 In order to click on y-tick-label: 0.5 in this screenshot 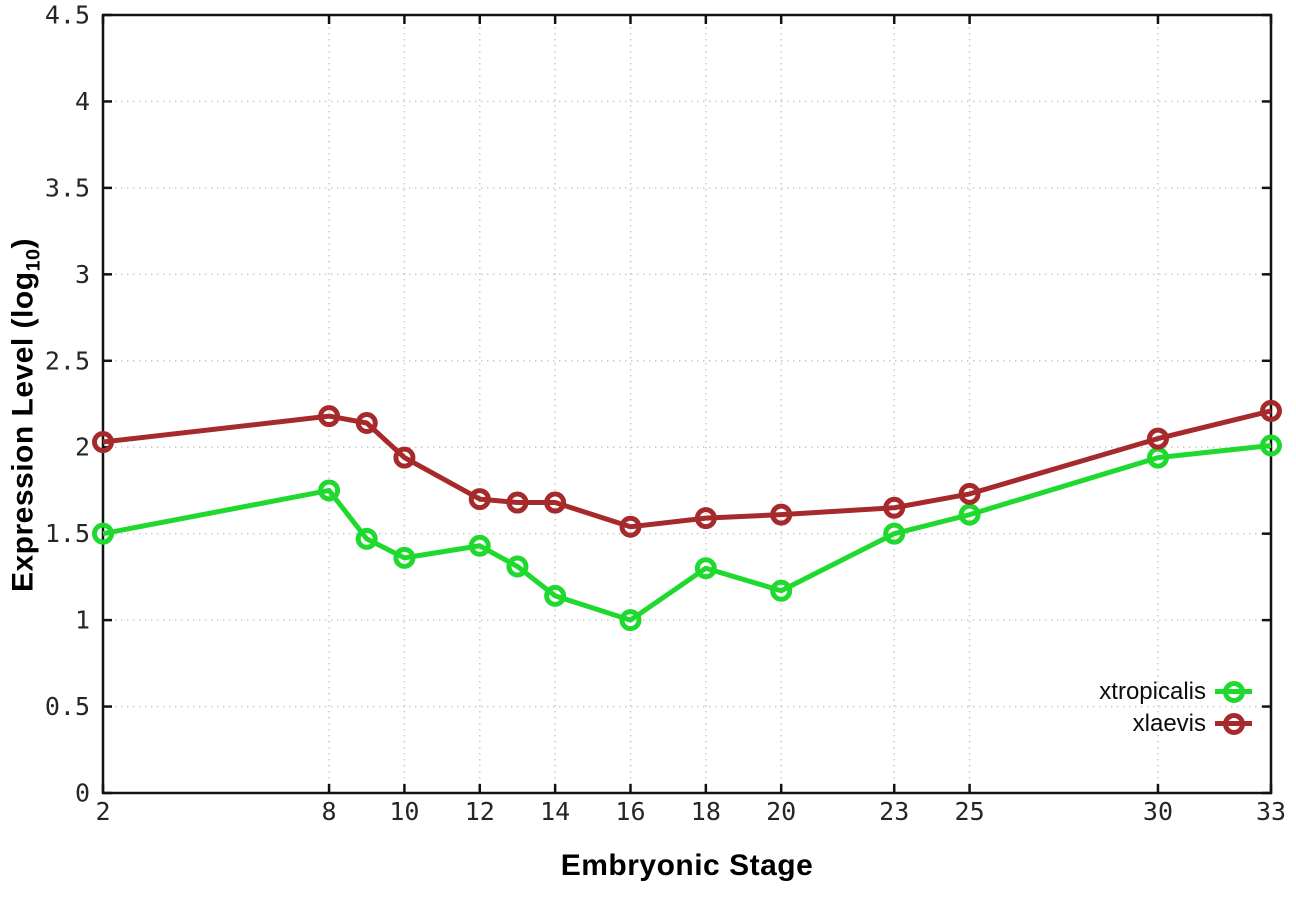, I will do `click(67, 706)`.